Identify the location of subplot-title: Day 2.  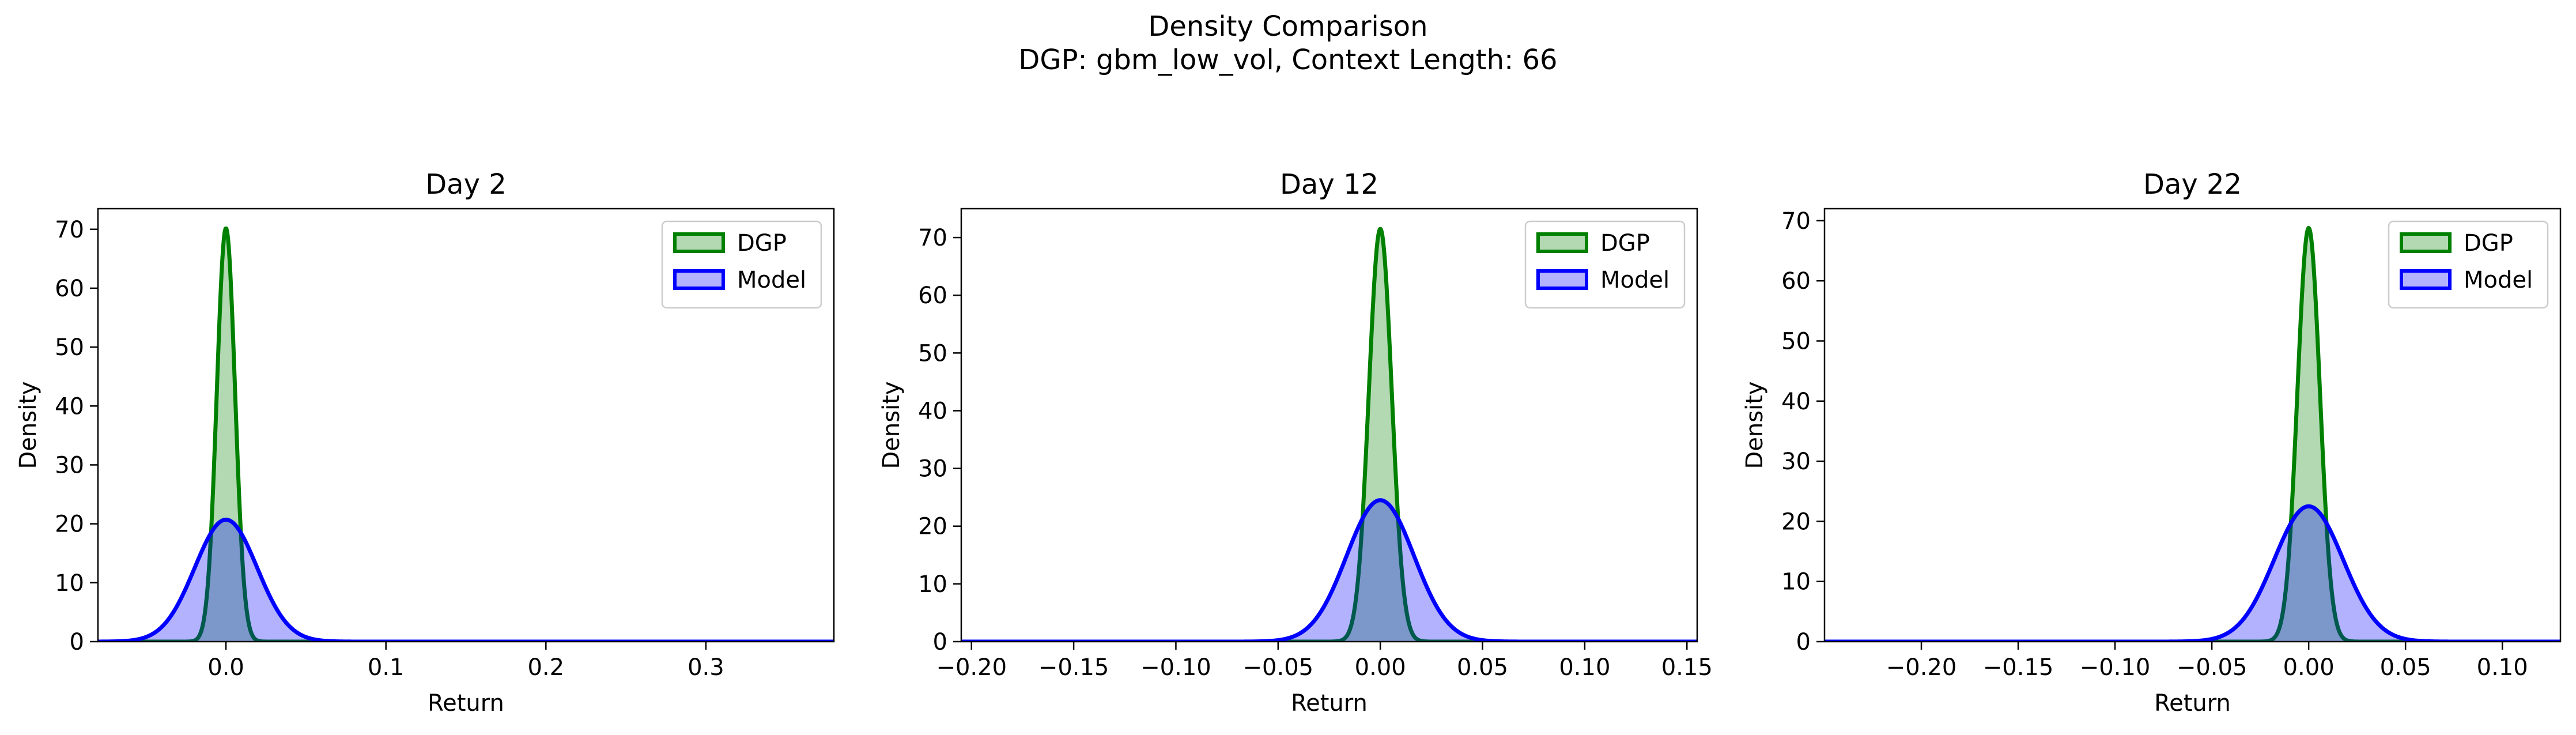
(466, 184).